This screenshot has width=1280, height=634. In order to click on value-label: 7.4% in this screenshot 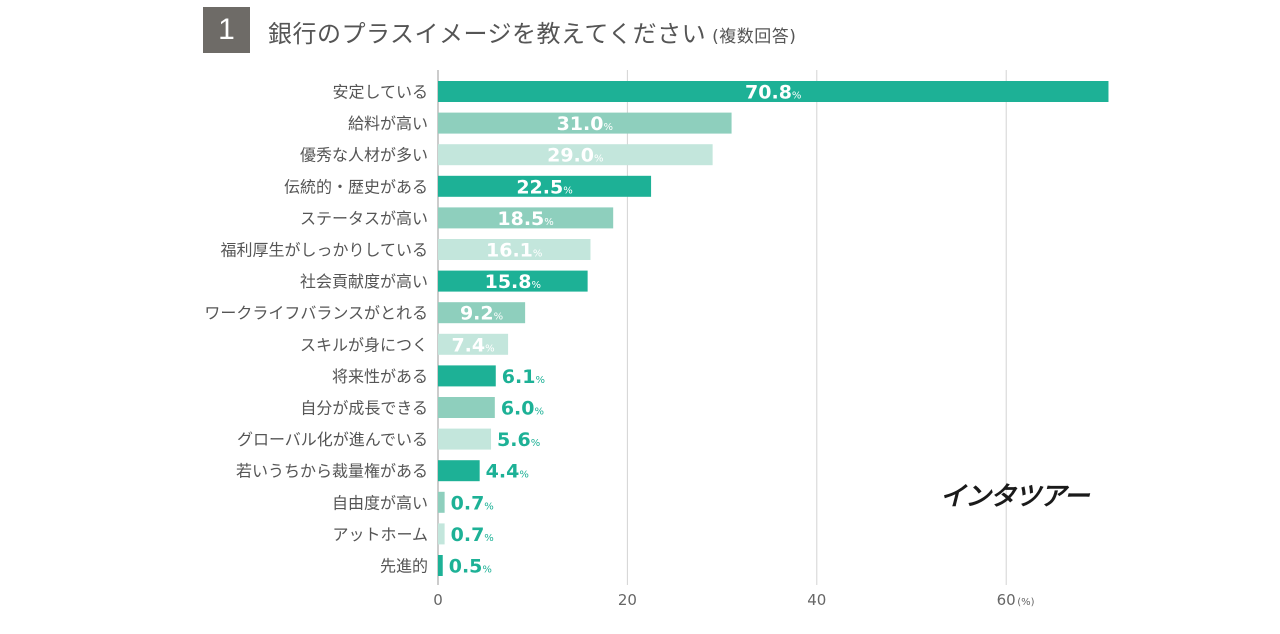, I will do `click(472, 345)`.